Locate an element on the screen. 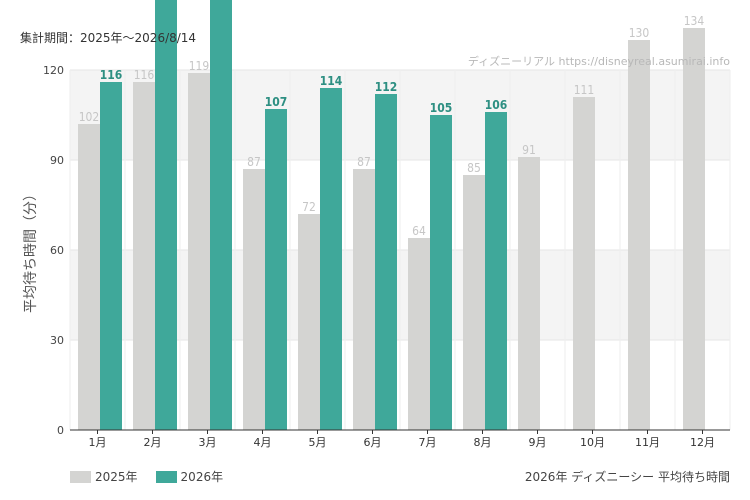 The width and height of the screenshot is (750, 500). legend: 2025年 2026年 is located at coordinates (155, 476).